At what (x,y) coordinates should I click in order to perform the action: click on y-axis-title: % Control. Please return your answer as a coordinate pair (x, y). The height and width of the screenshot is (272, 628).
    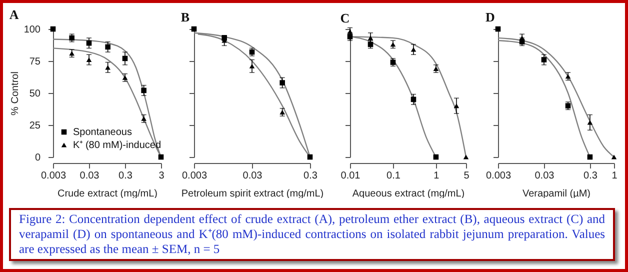
    Looking at the image, I should click on (15, 94).